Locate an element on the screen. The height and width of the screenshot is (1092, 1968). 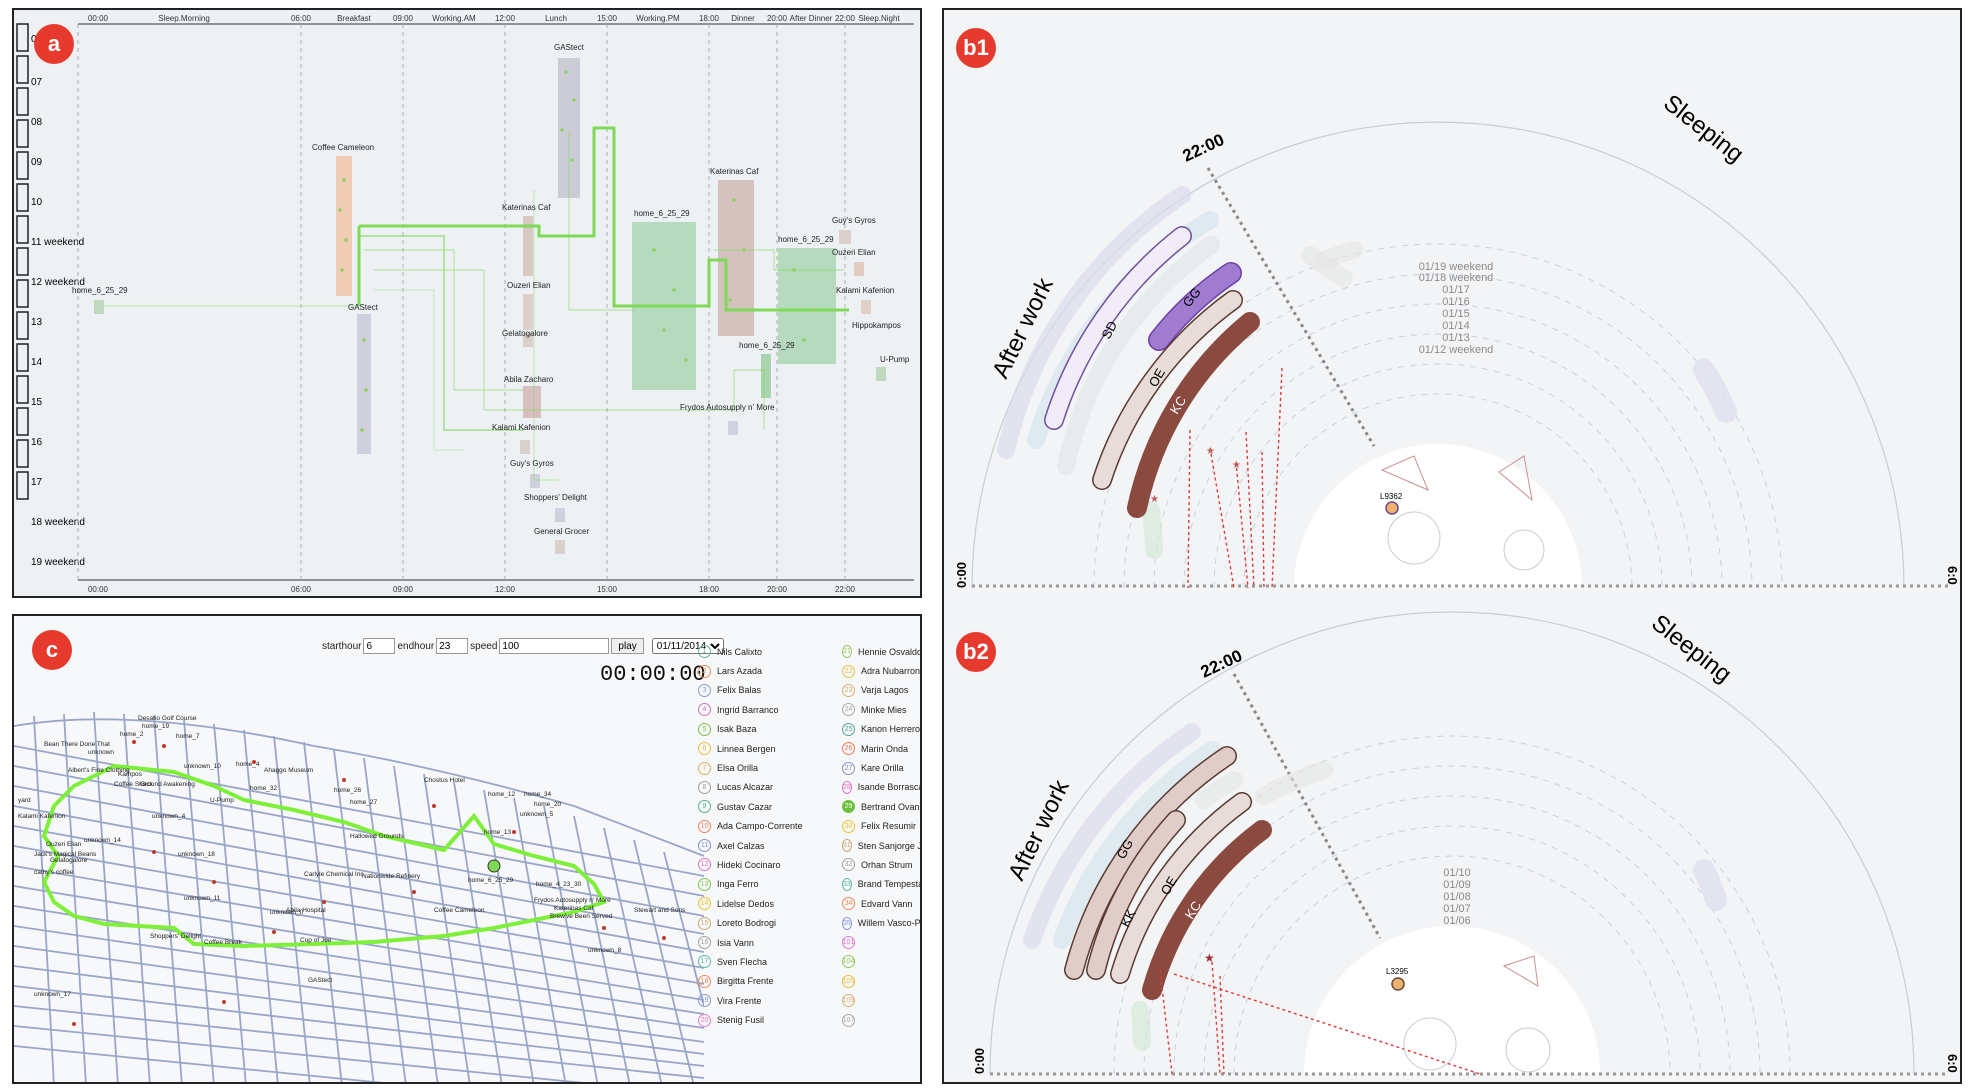
legend-item: 29 Bertrand Ovan is located at coordinates (881, 806).